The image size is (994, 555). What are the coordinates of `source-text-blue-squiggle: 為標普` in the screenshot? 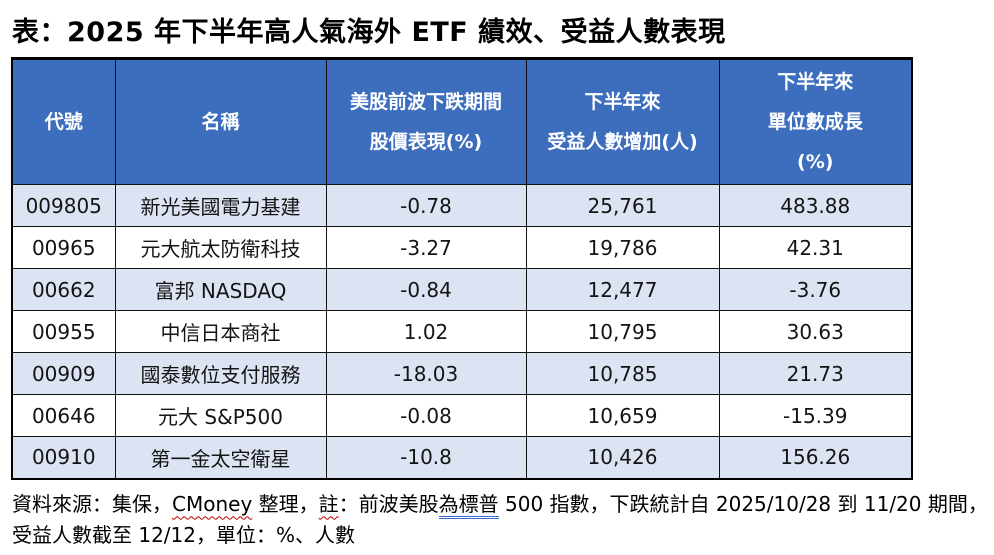 It's located at (468, 505).